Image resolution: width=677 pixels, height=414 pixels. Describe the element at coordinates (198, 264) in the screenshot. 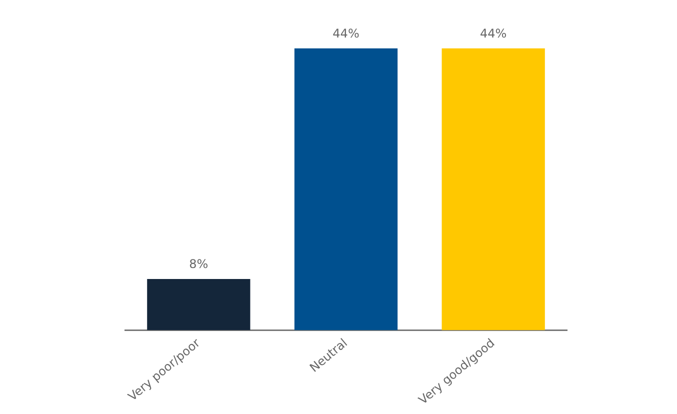

I see `data-label: 8%` at that location.